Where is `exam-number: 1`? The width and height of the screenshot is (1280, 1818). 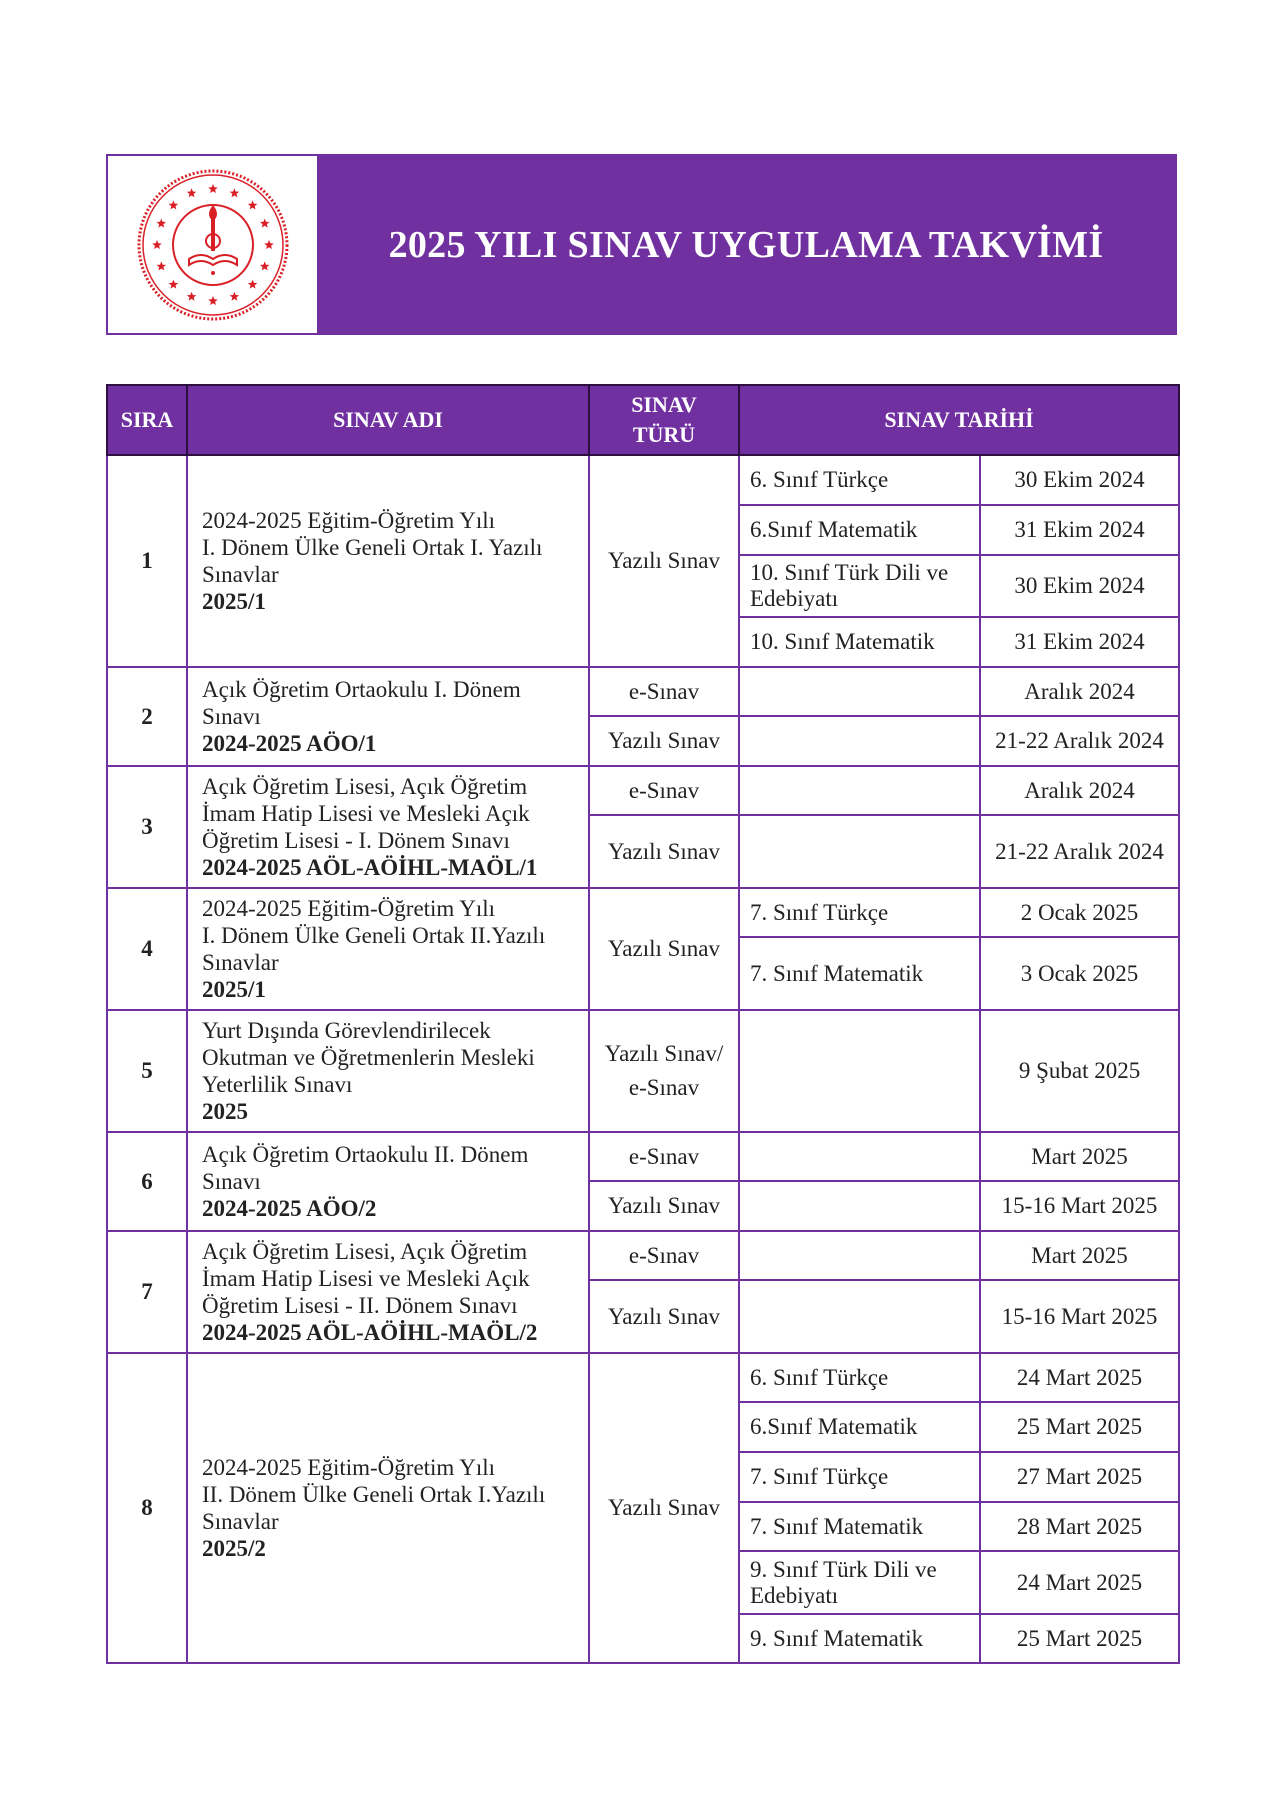 exam-number: 1 is located at coordinates (147, 561).